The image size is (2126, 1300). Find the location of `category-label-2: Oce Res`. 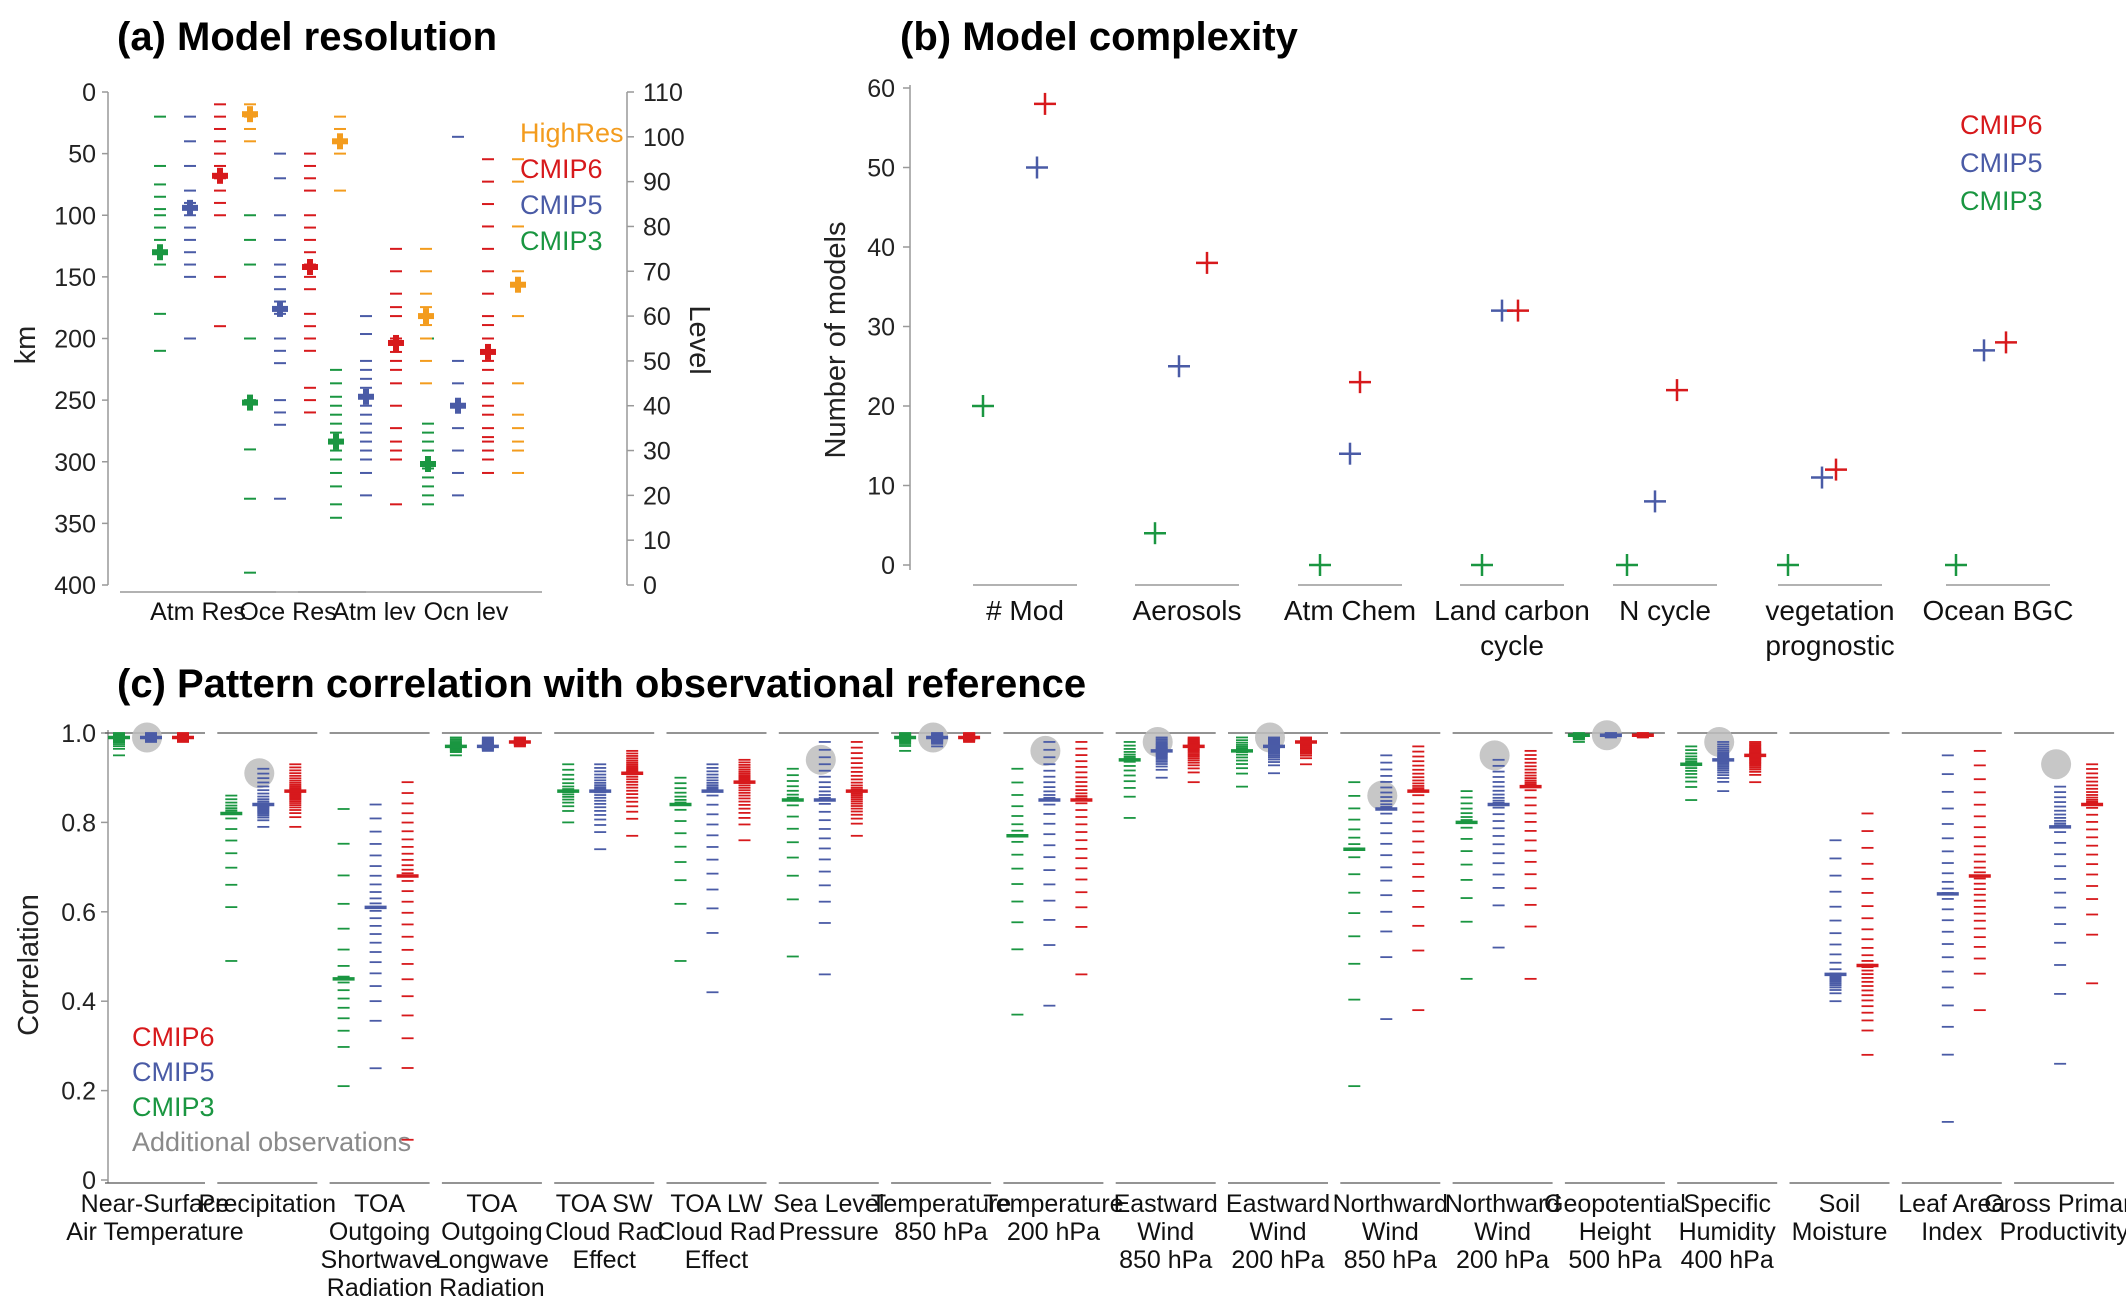

category-label-2: Oce Res is located at coordinates (287, 612).